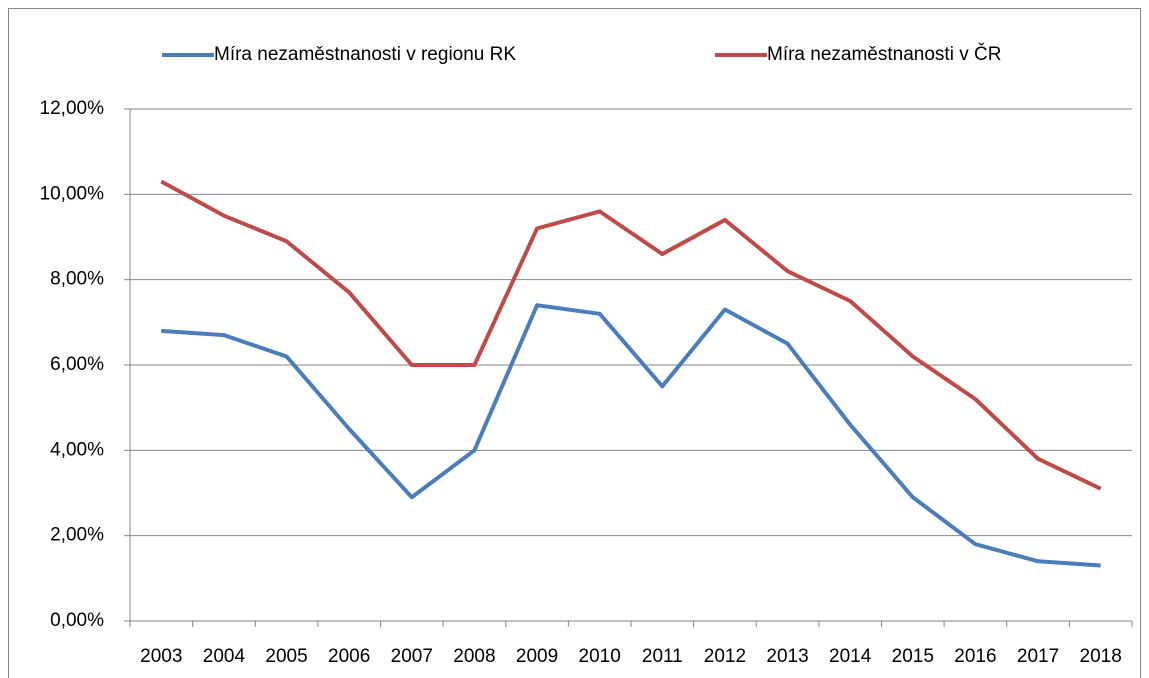 This screenshot has width=1149, height=678. What do you see at coordinates (77, 620) in the screenshot?
I see `y-tick-label: 0,00%` at bounding box center [77, 620].